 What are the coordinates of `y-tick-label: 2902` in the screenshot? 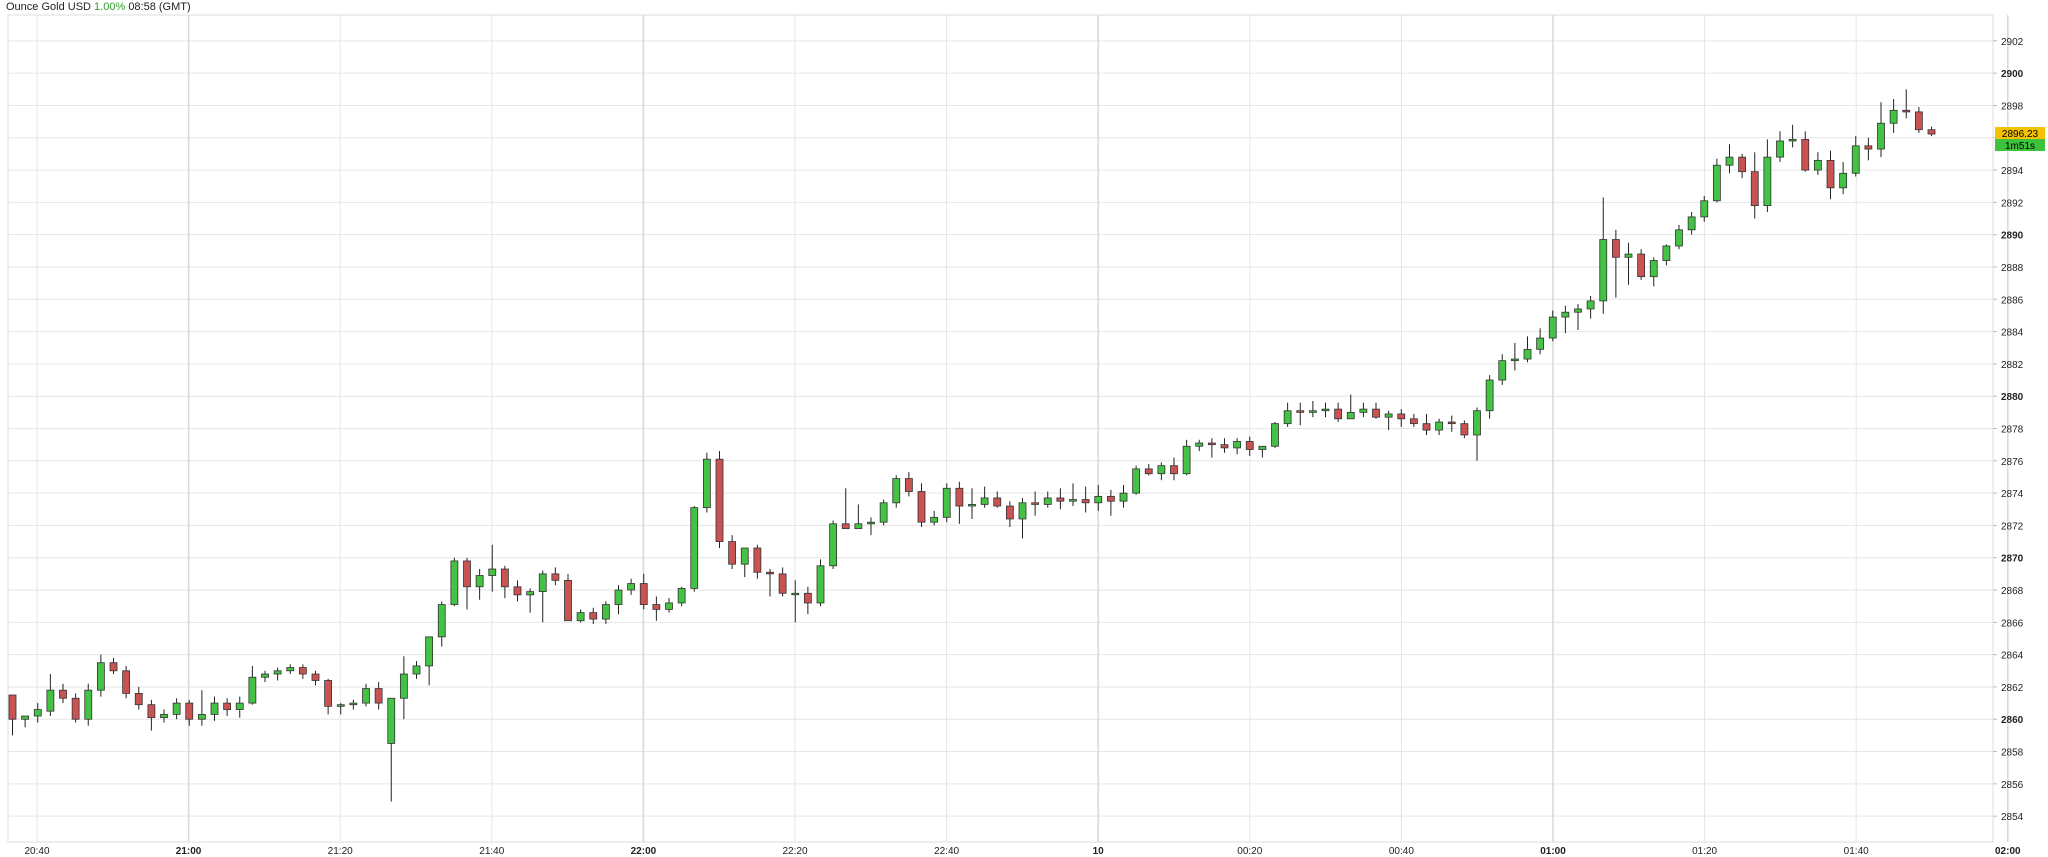 It's located at (2012, 42).